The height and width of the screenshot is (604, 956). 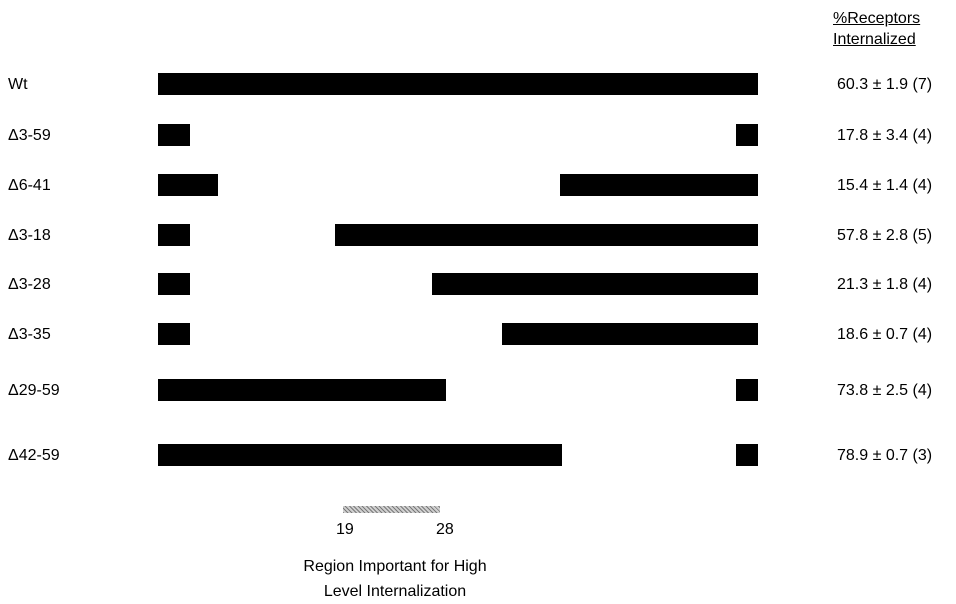 What do you see at coordinates (29, 185) in the screenshot?
I see `construct-label: Δ6-41` at bounding box center [29, 185].